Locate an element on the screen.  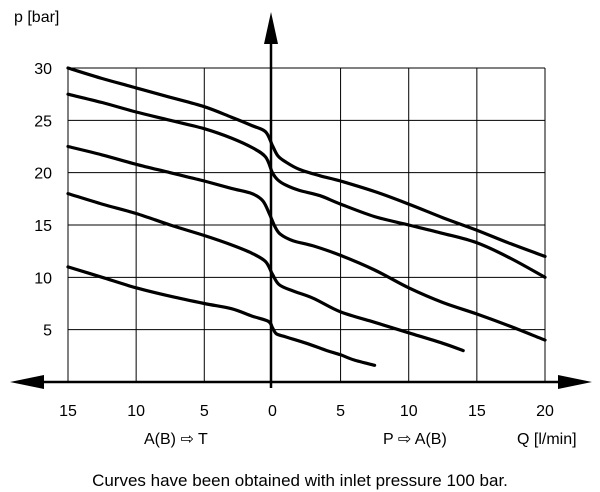
right-direction-label: P ⇨ A(B) is located at coordinates (415, 439).